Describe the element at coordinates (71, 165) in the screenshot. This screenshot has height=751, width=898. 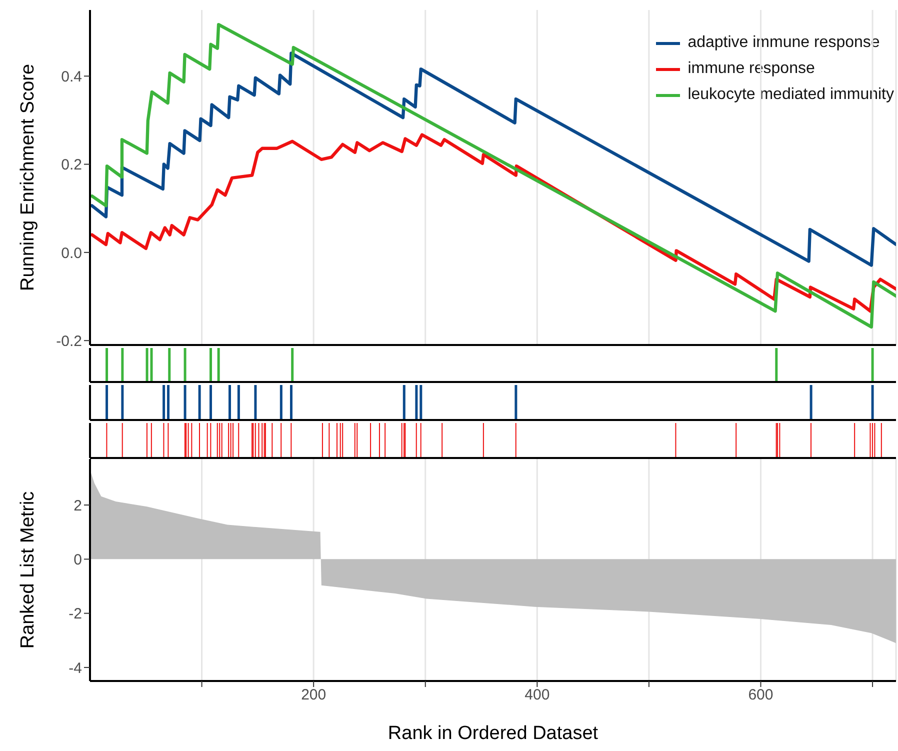
I see `y-tick-label: 0.2` at that location.